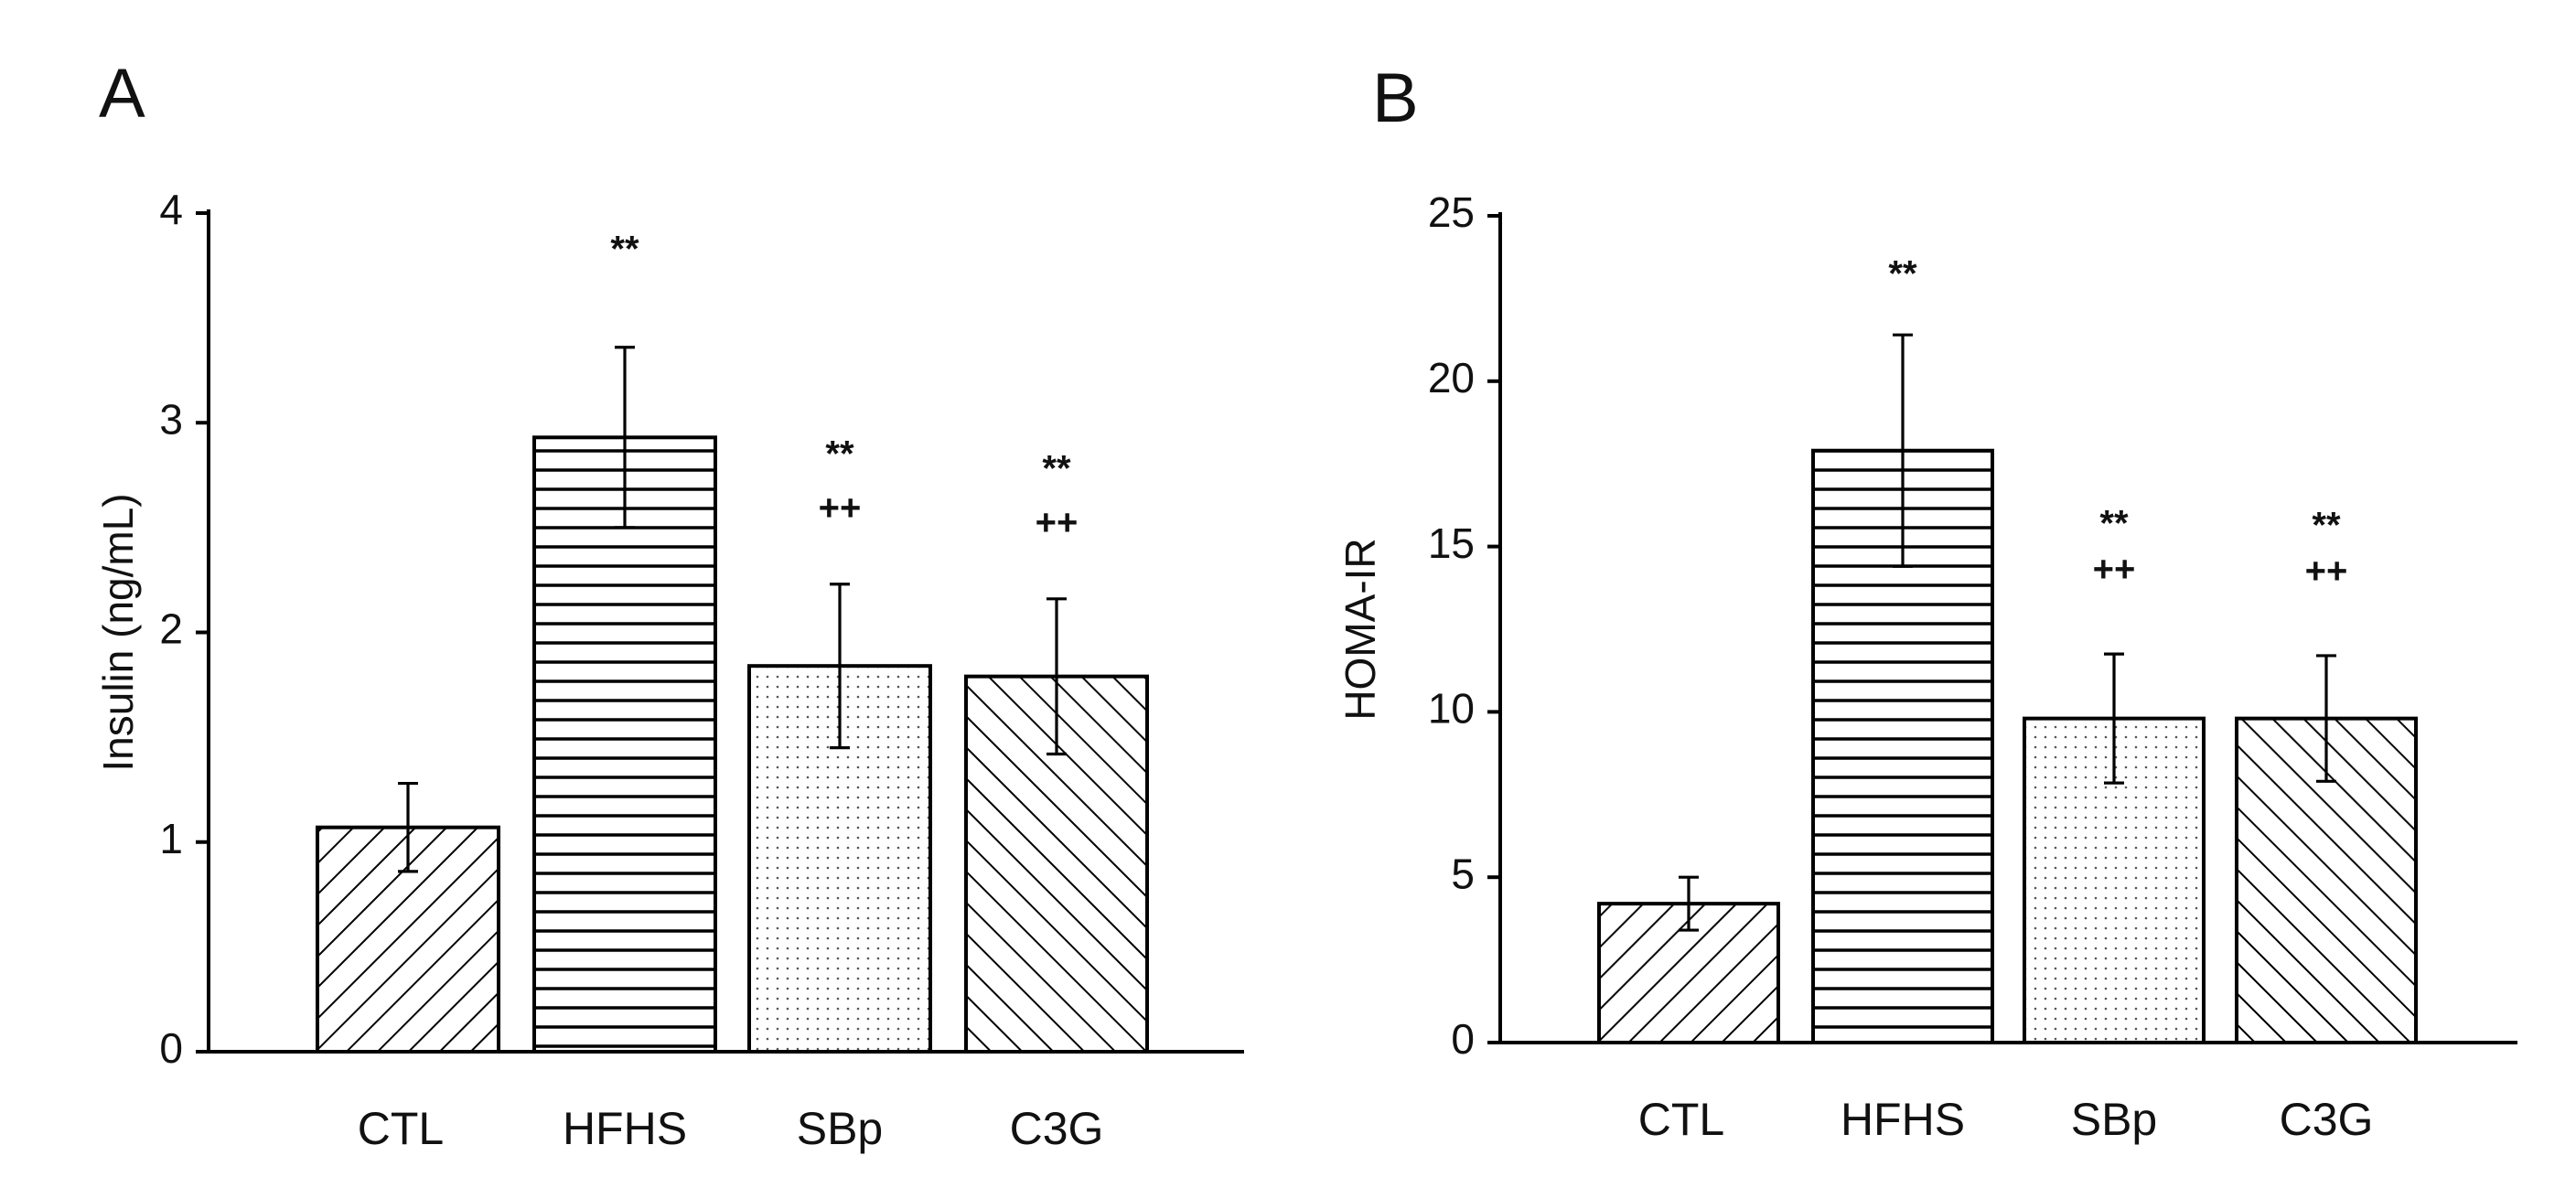 Image resolution: width=2576 pixels, height=1177 pixels. What do you see at coordinates (1463, 873) in the screenshot?
I see `y-tick-label: 5` at bounding box center [1463, 873].